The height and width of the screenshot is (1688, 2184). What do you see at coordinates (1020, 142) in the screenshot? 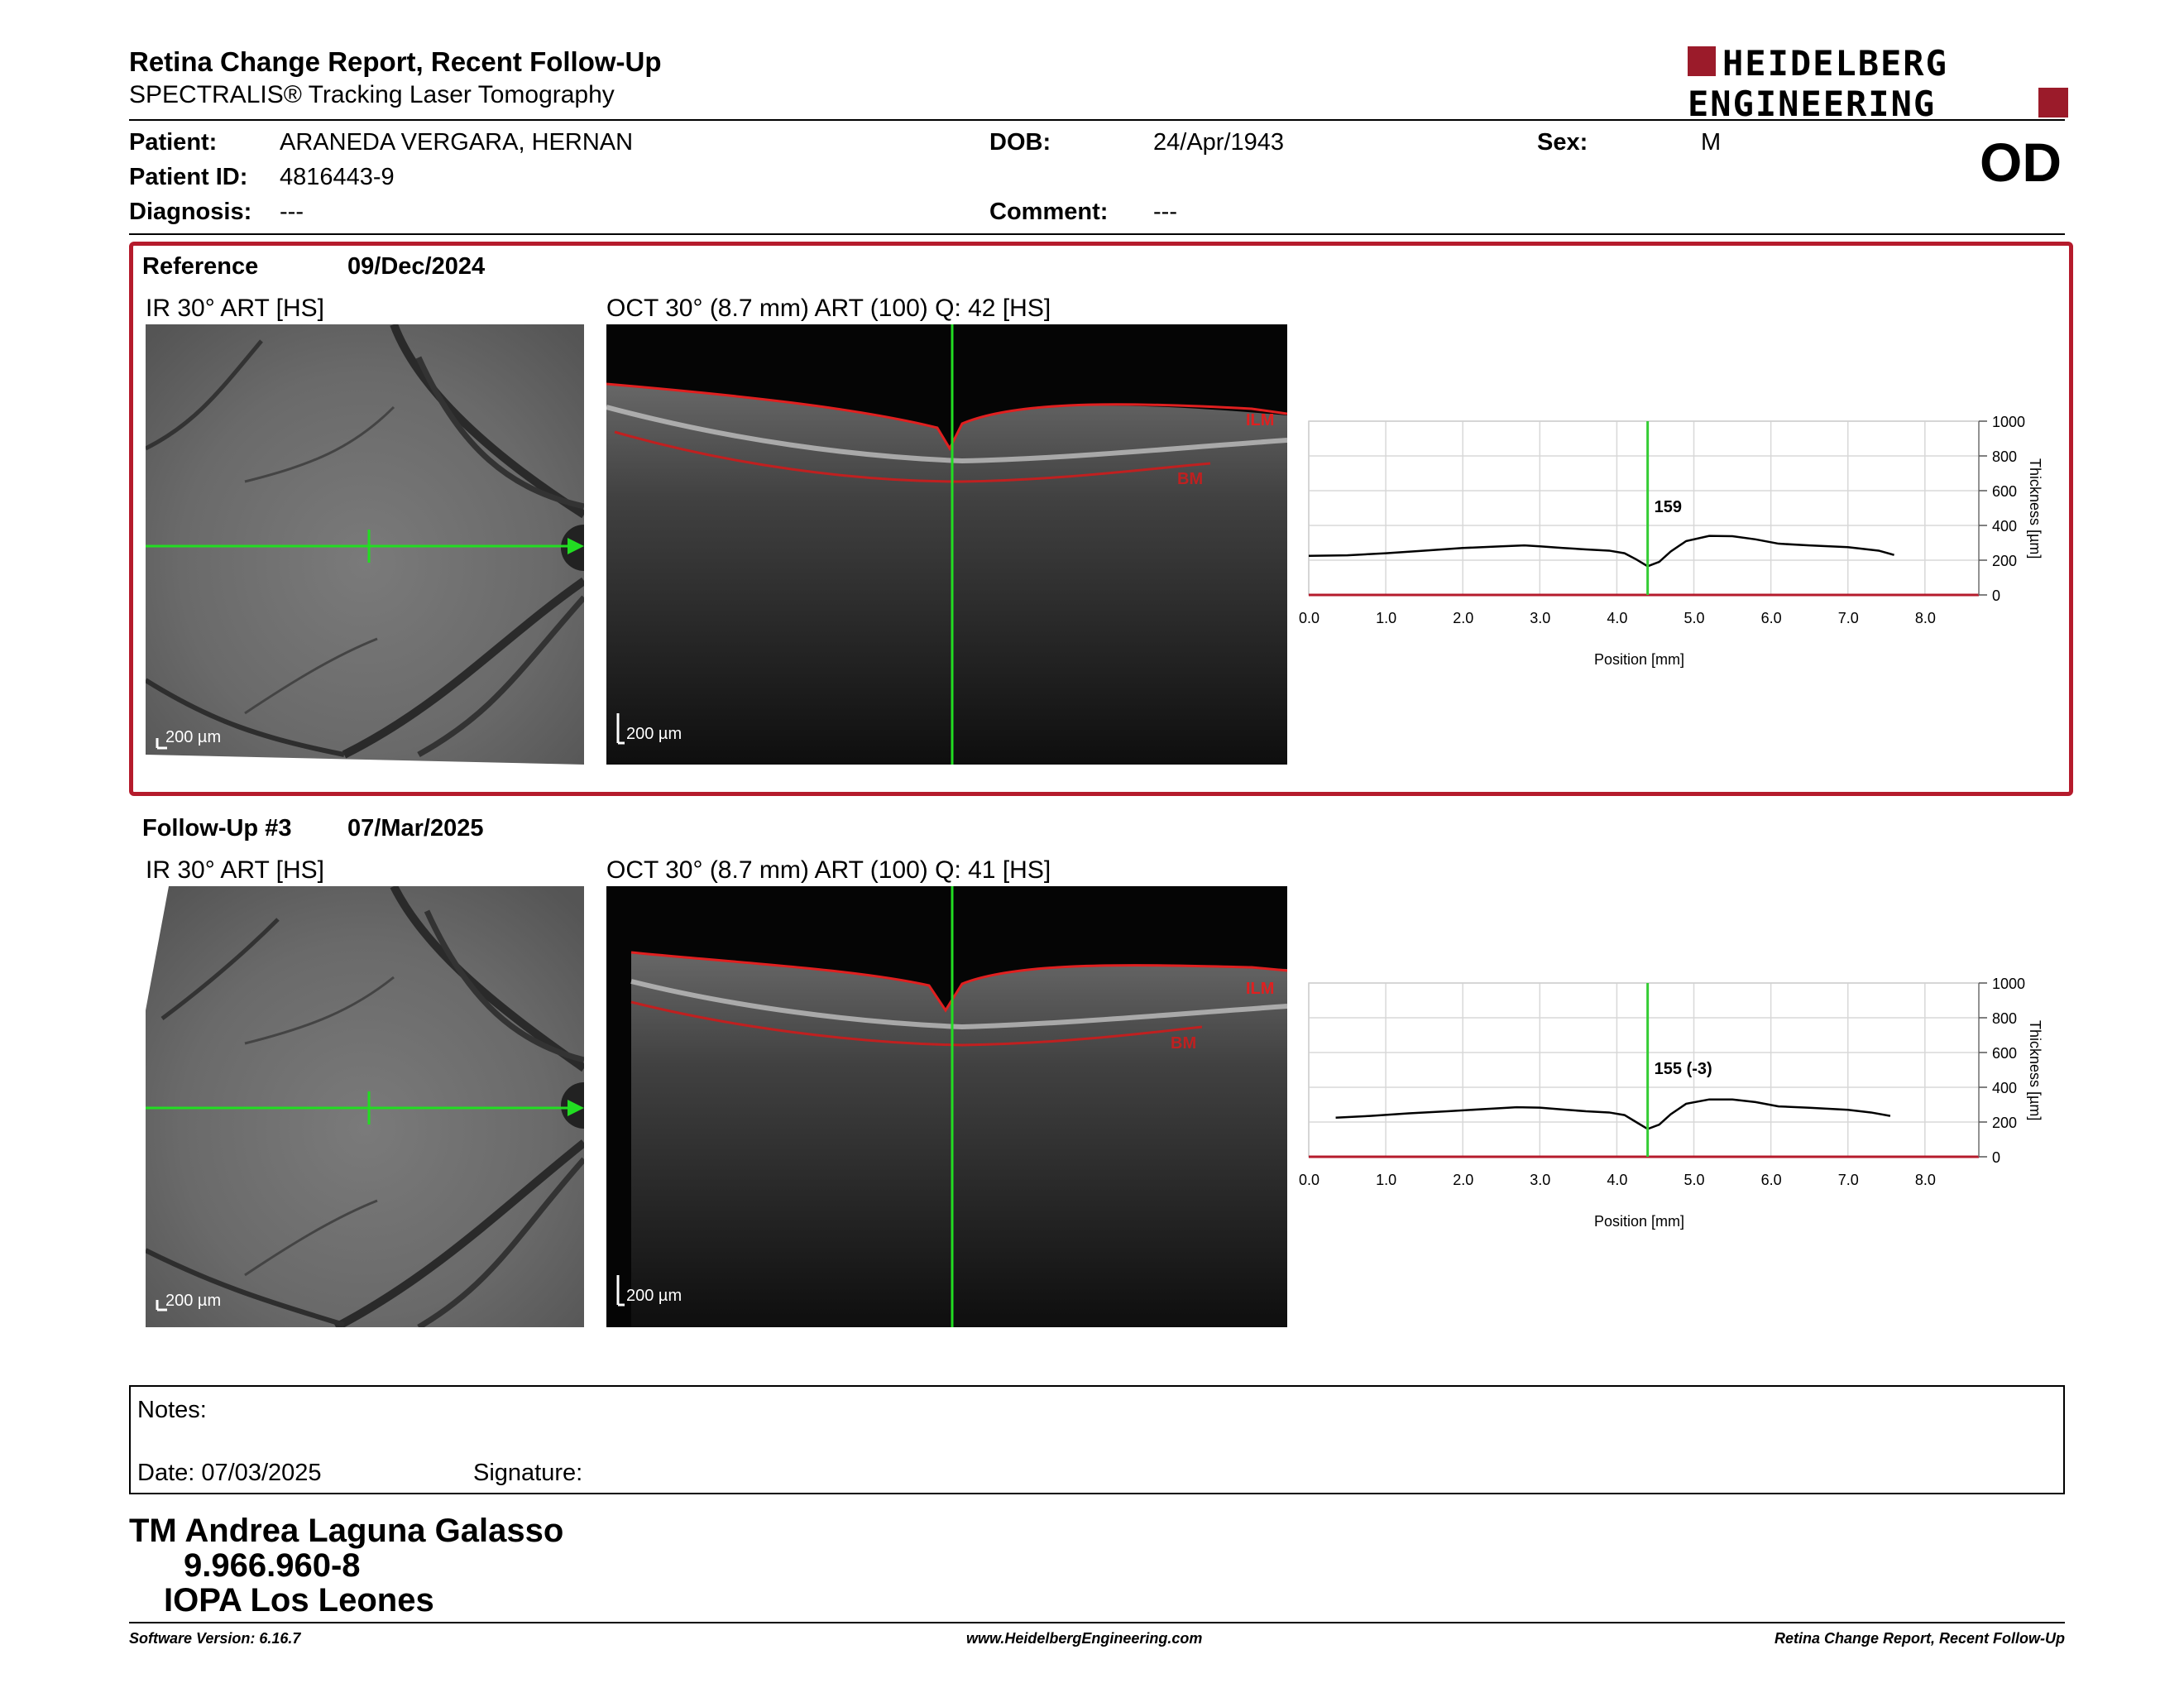
I see `dob-label: DOB:` at bounding box center [1020, 142].